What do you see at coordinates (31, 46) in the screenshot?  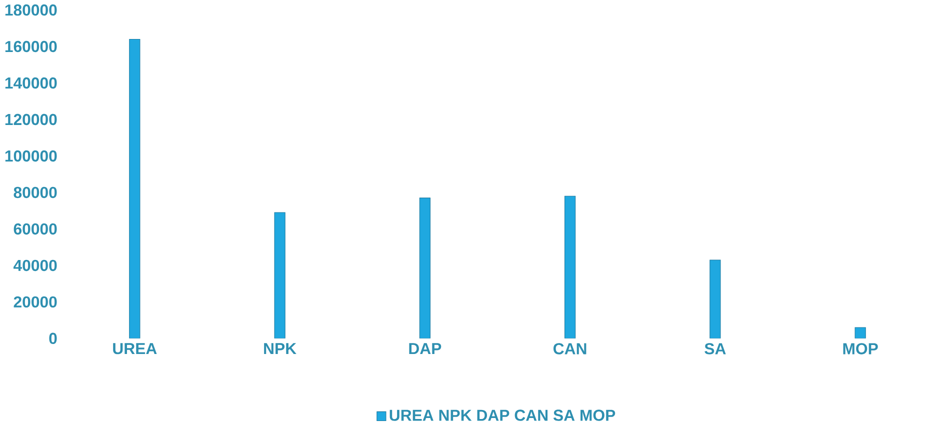 I see `y-tick-label: 160000` at bounding box center [31, 46].